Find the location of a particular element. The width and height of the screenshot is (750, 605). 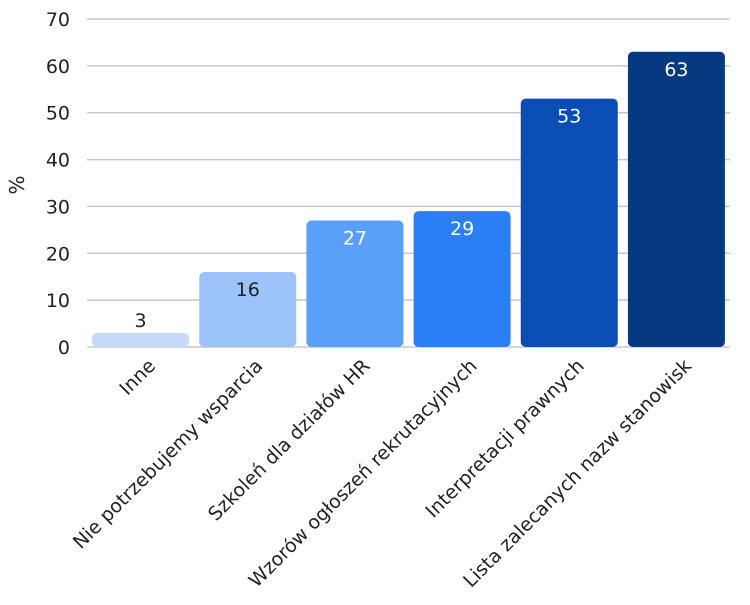

y-tick-label: 40 is located at coordinates (58, 161).